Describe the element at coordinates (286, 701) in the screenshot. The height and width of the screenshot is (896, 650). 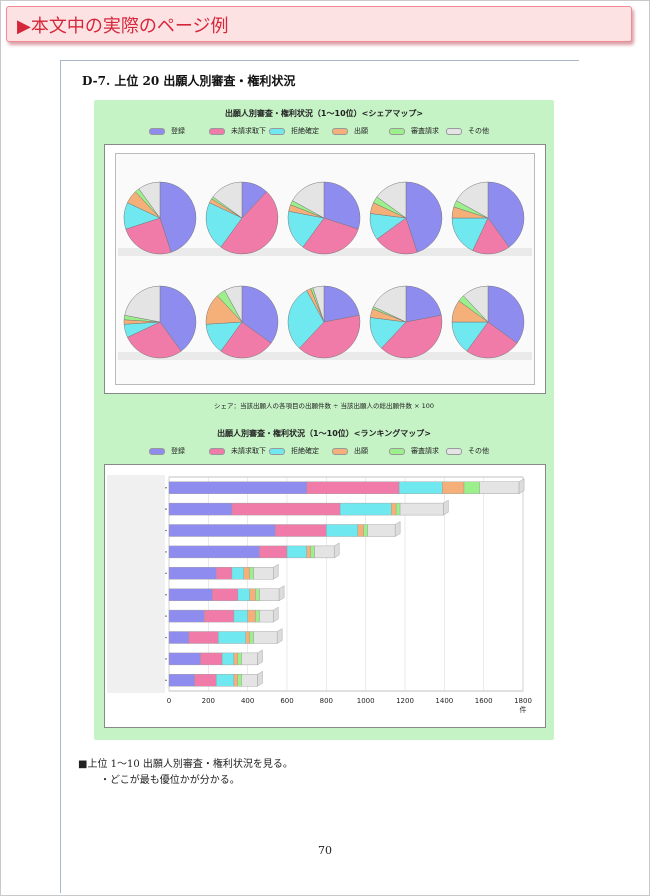
I see `x-tick-label: 600` at that location.